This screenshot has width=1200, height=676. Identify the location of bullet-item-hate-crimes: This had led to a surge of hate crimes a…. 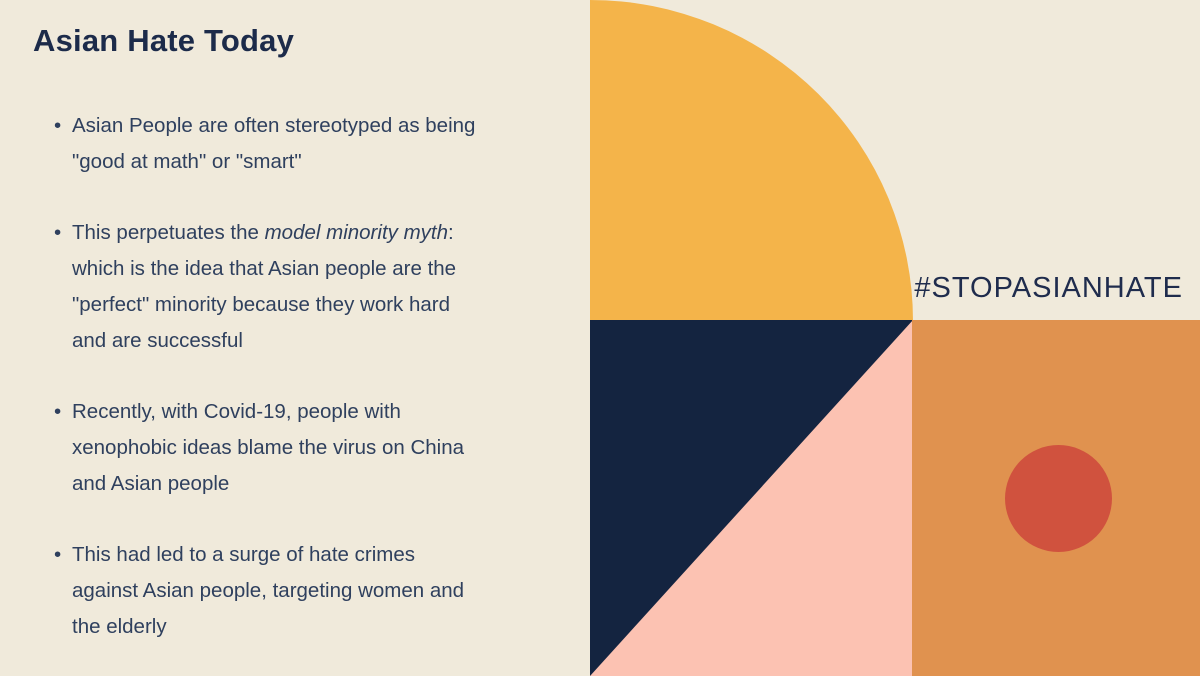
(313, 591).